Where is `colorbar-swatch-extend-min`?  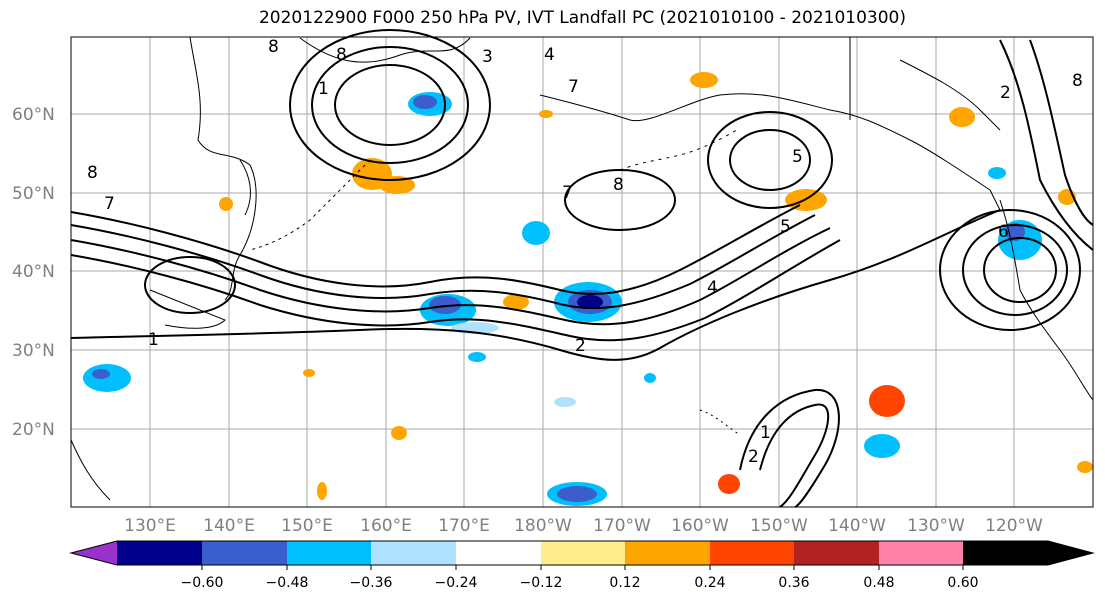
colorbar-swatch-extend-min is located at coordinates (94, 553).